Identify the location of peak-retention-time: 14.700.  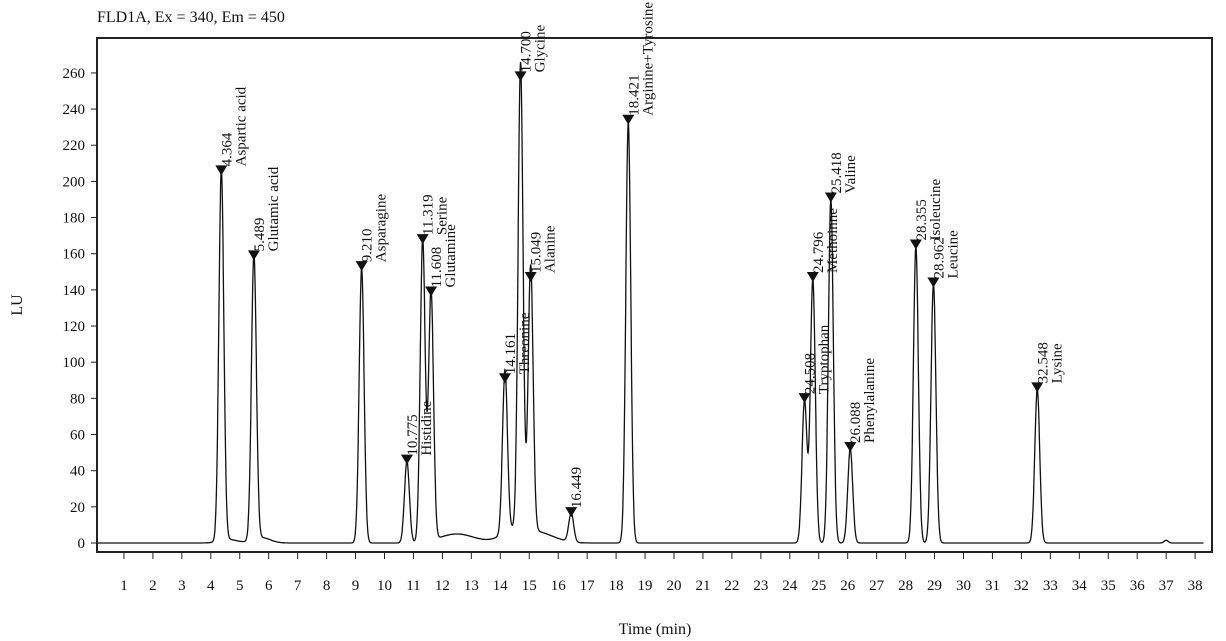
(527, 51).